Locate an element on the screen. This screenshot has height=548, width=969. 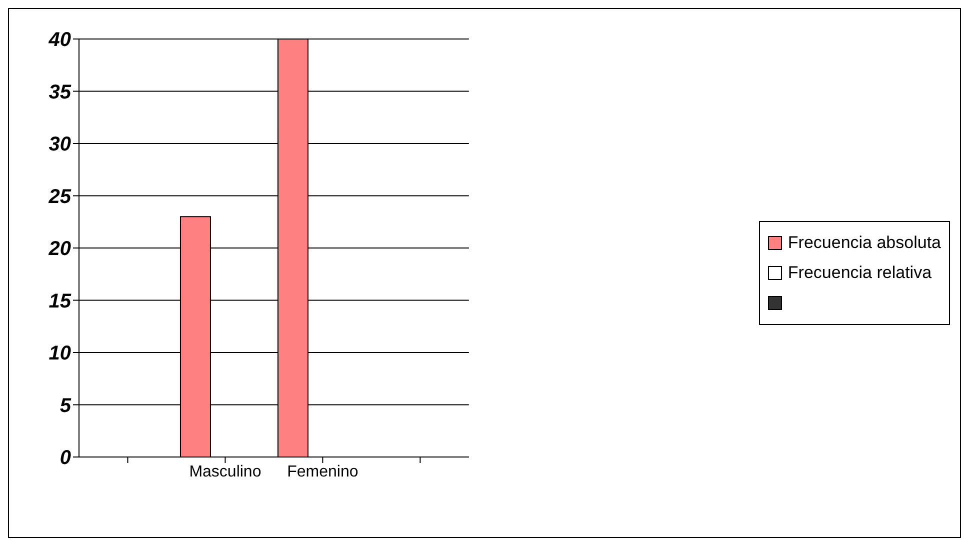
y-tick-label: 30 is located at coordinates (59, 145).